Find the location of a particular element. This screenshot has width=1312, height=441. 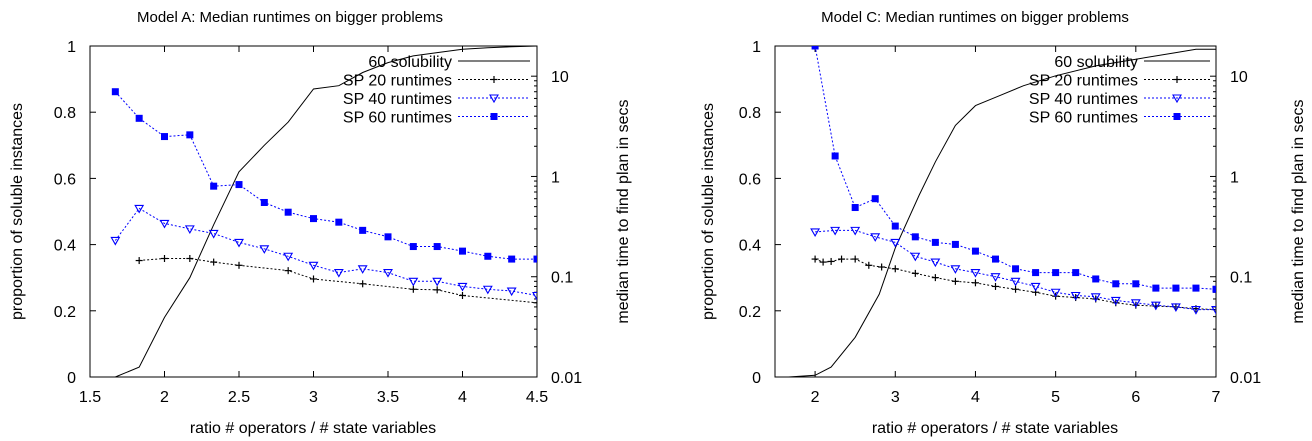

x-tick-label: 5 is located at coordinates (1055, 397).